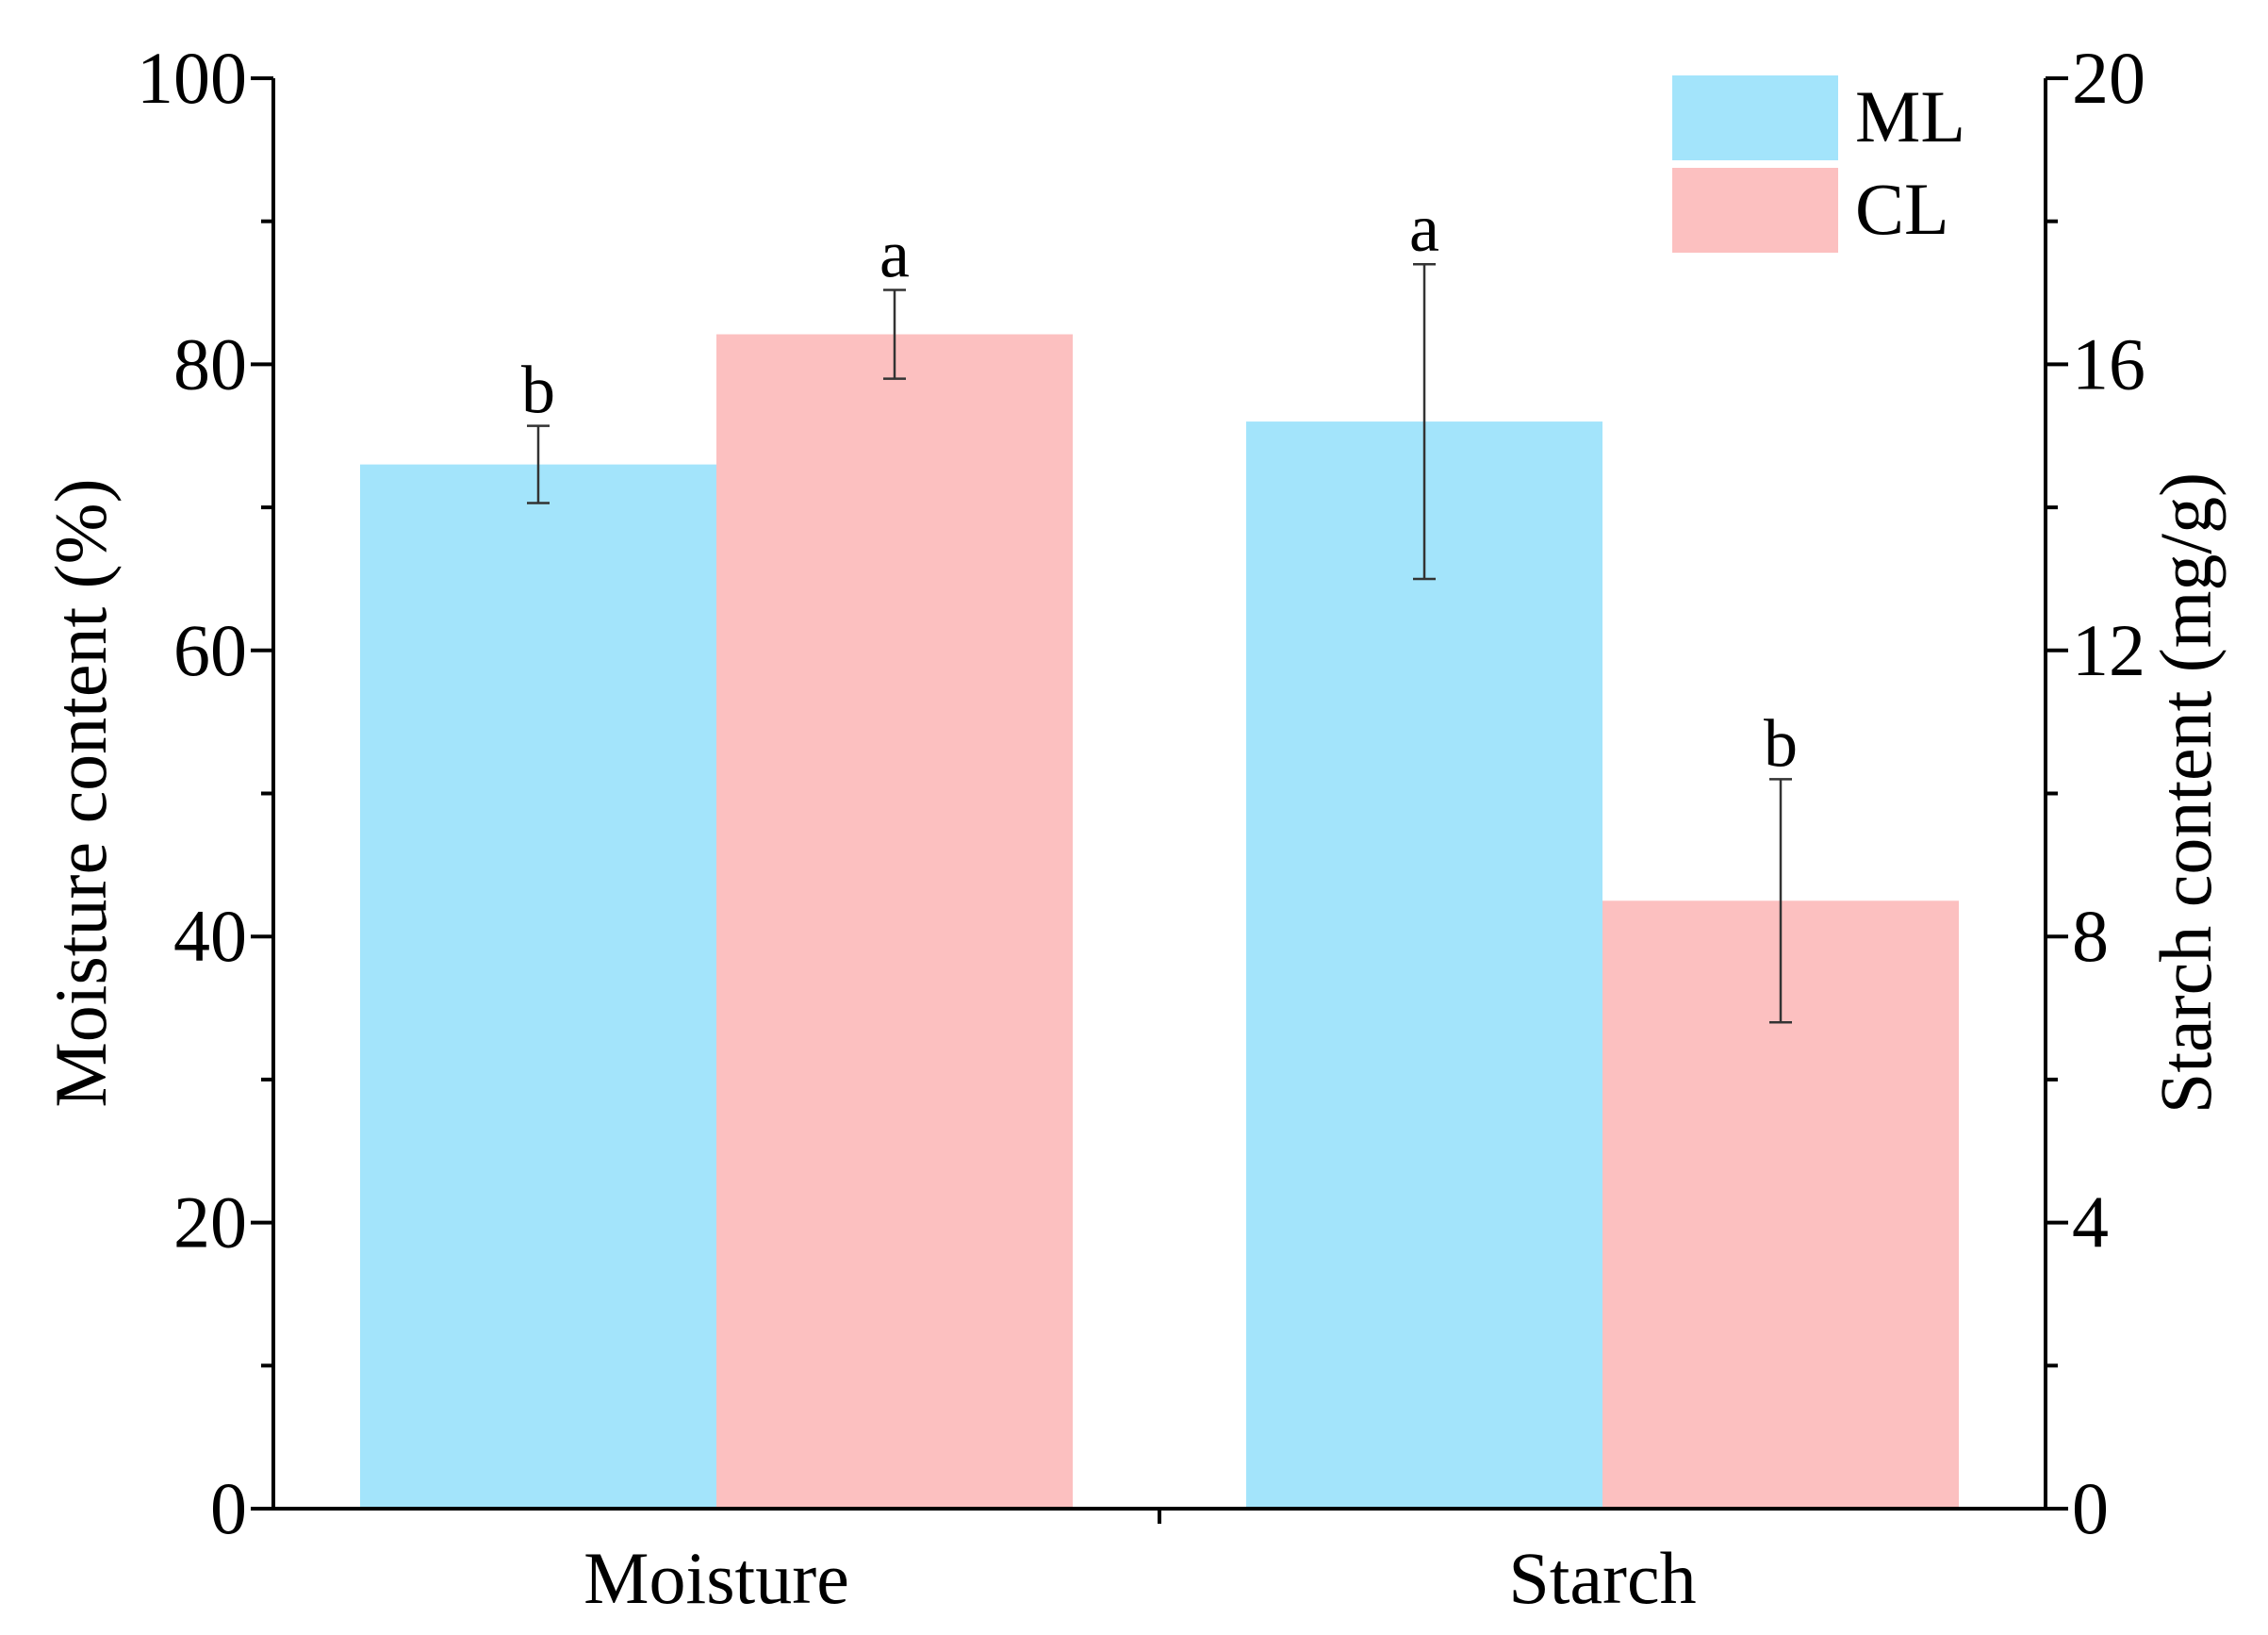 The width and height of the screenshot is (2268, 1635). Describe the element at coordinates (1755, 210) in the screenshot. I see `legend-swatch-cl` at that location.